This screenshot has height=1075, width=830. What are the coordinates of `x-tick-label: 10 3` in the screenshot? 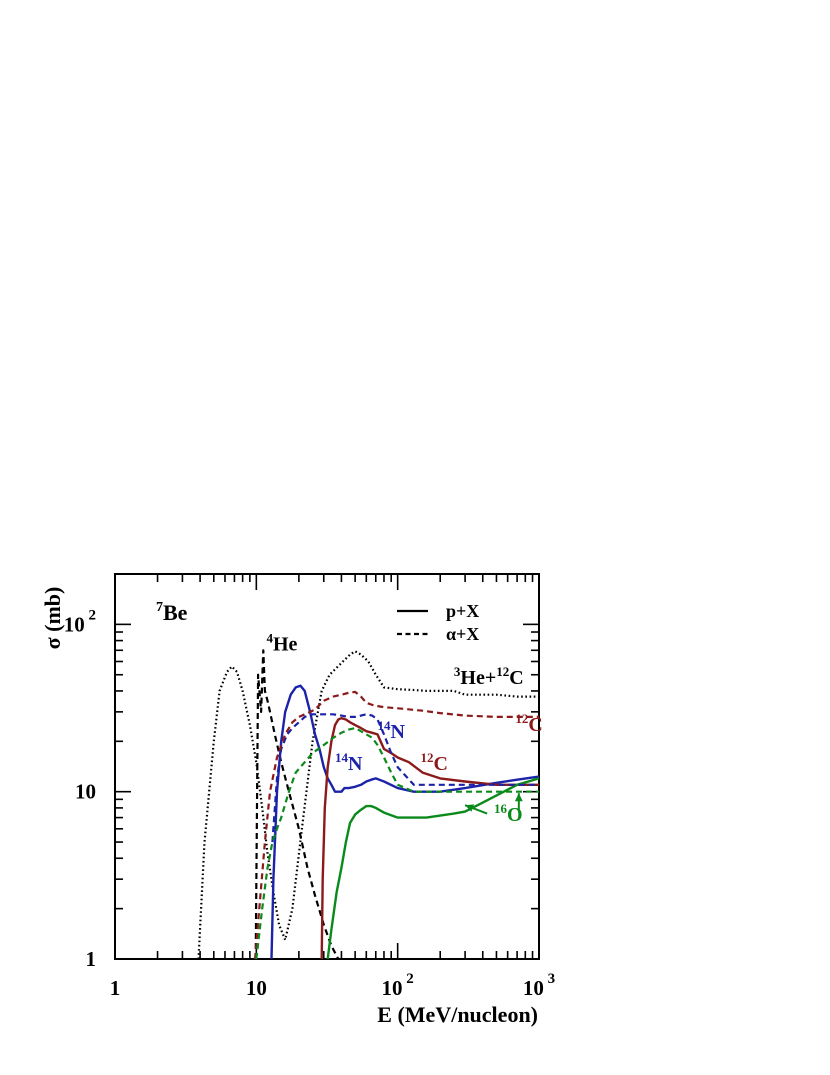 It's located at (539, 985).